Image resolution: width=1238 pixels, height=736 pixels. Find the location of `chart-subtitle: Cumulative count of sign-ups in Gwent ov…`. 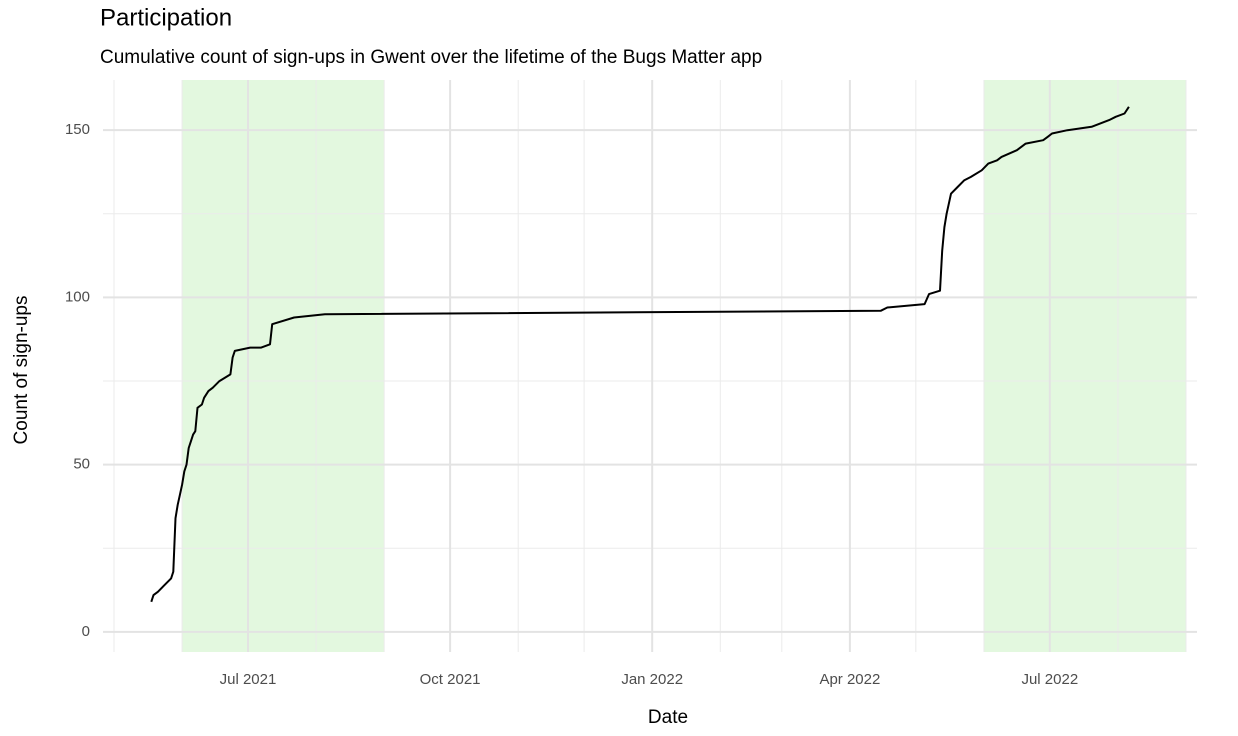

chart-subtitle: Cumulative count of sign-ups in Gwent ov… is located at coordinates (431, 57).